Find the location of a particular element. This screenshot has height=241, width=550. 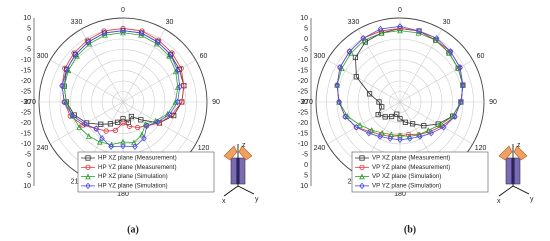

legend-label: VP XZ plane (Measurement) is located at coordinates (411, 158).